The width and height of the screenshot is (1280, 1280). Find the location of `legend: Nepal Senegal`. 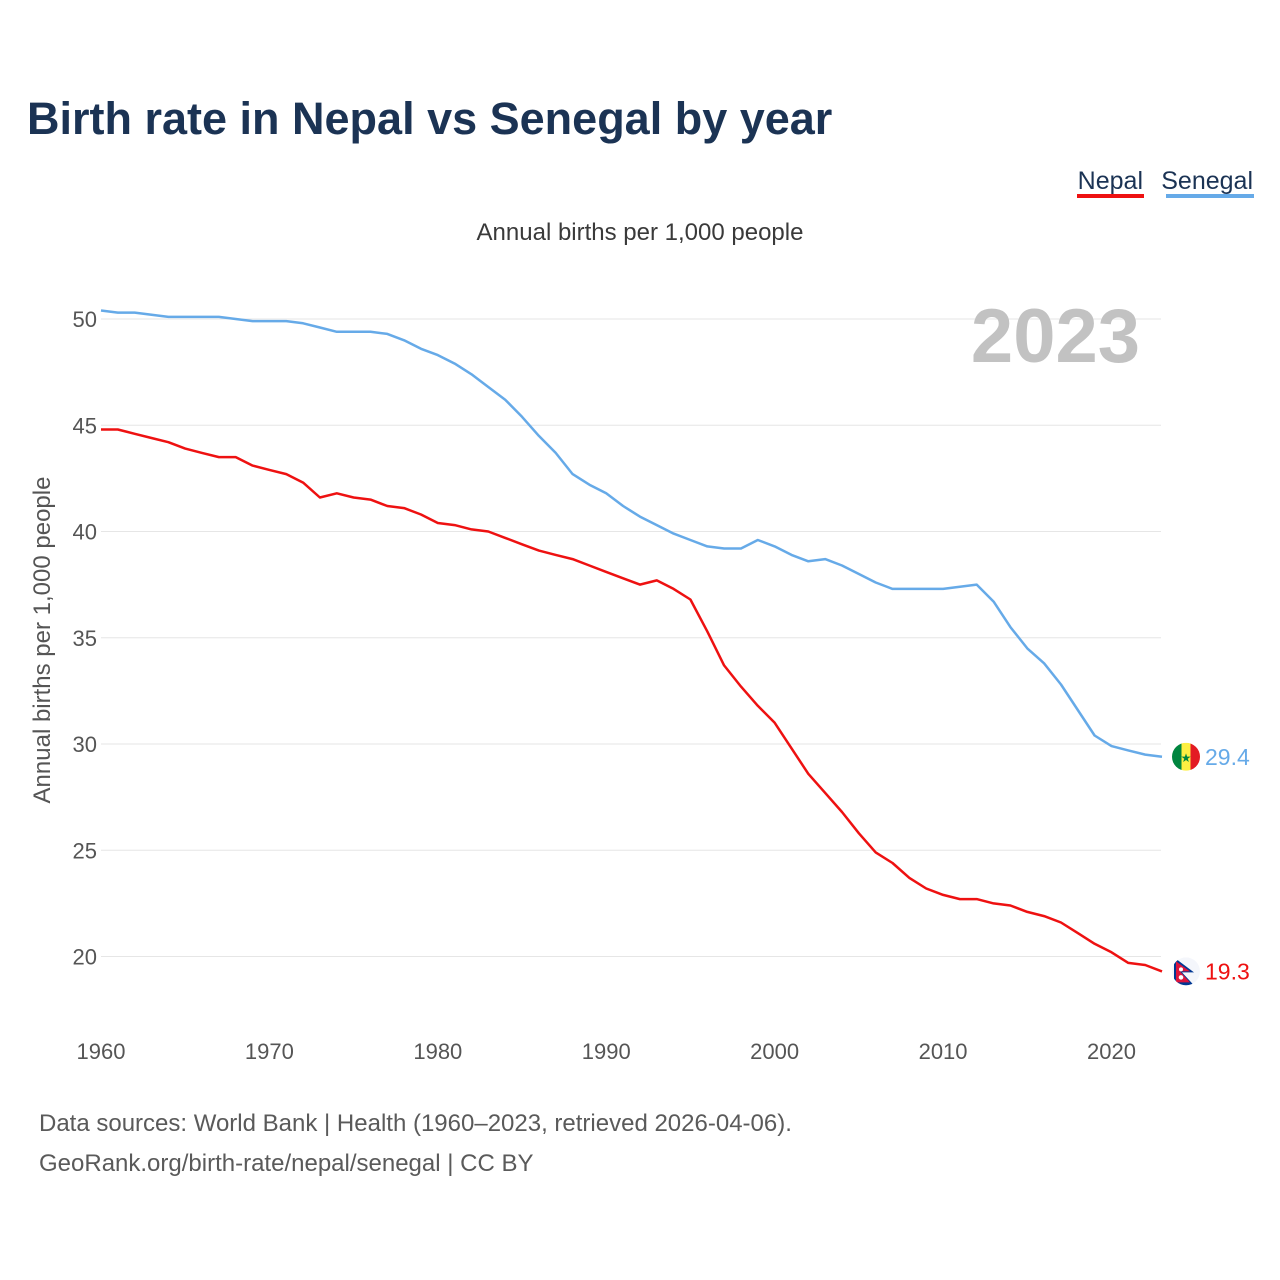

legend: Nepal Senegal is located at coordinates (1165, 182).